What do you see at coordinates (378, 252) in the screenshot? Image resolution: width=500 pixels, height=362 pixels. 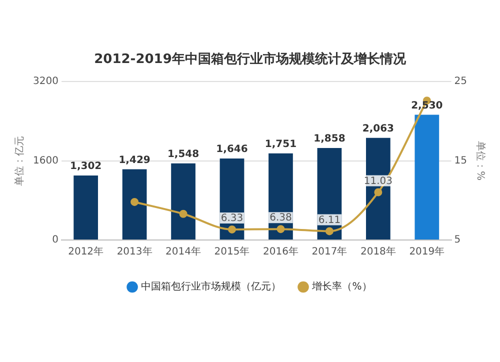 I see `x-tick-label: 2018年` at bounding box center [378, 252].